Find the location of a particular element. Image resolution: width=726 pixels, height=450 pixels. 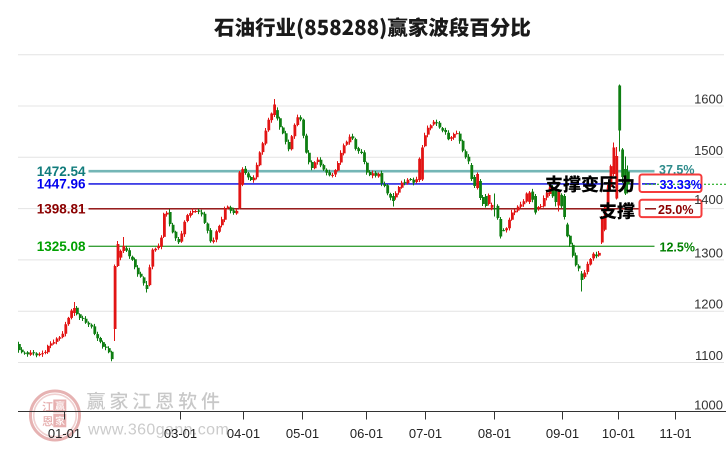

svg-text: 1400 is located at coordinates (708, 199).